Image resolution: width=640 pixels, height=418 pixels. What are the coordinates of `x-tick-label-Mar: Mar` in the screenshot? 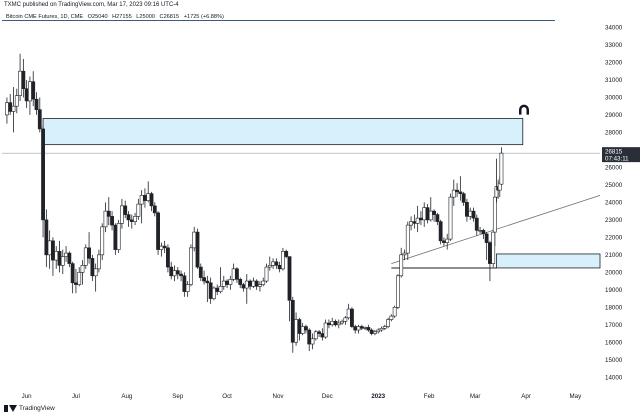 It's located at (475, 396).